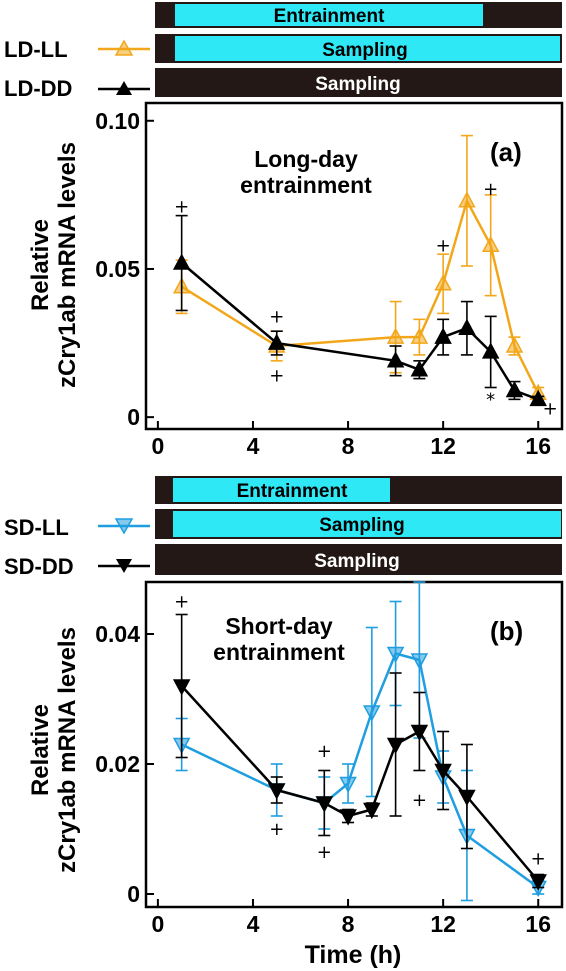 This screenshot has width=566, height=971. What do you see at coordinates (490, 399) in the screenshot?
I see `panel-a-significance-mark: *` at bounding box center [490, 399].